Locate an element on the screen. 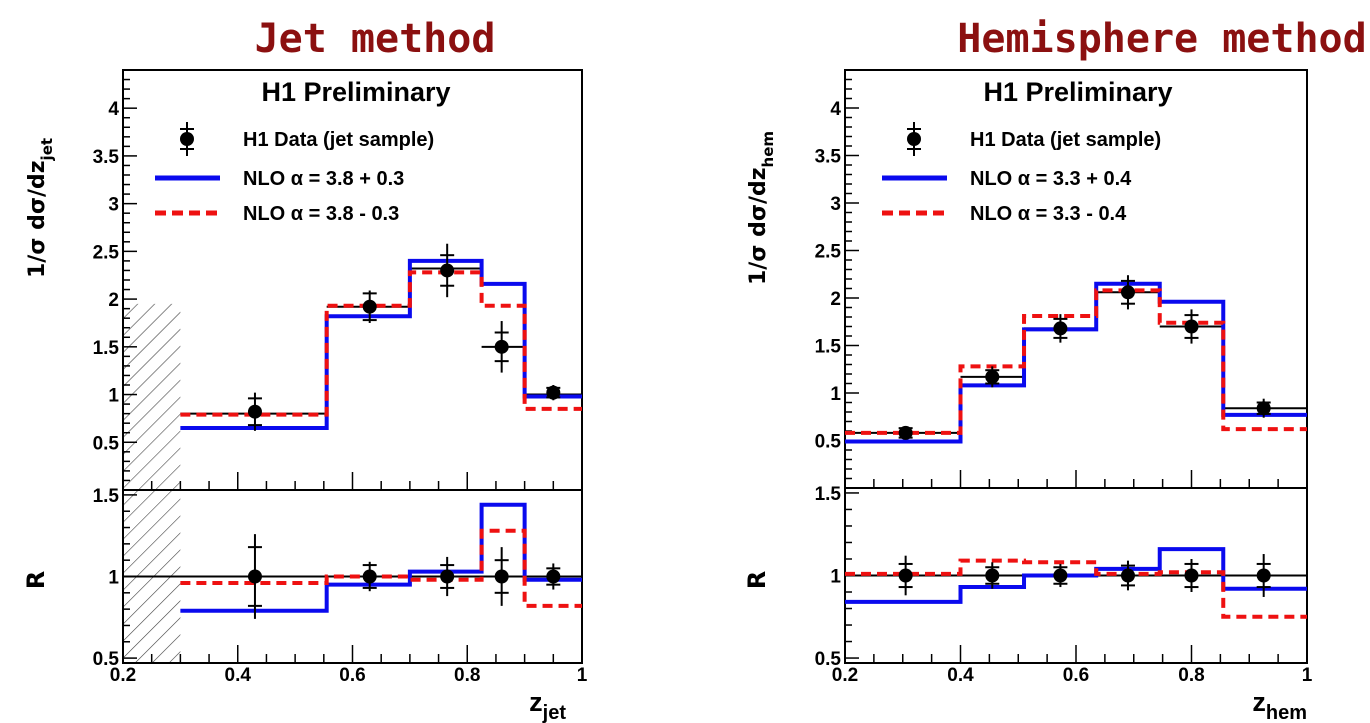 The width and height of the screenshot is (1370, 723). legend-nlo-plus-label: NLO α = 3.8 + 0.3 is located at coordinates (323, 179).